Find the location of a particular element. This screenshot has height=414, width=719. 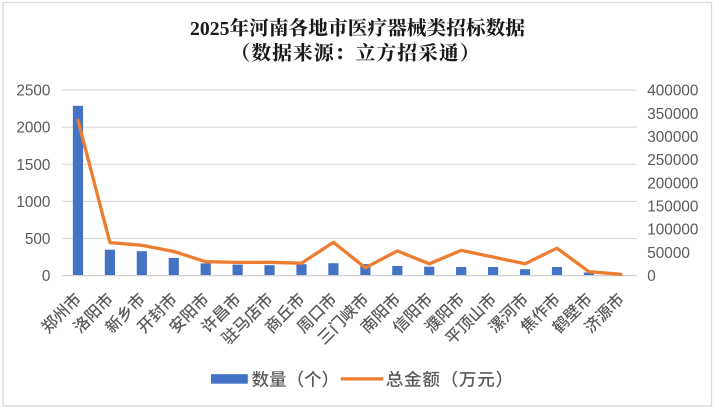

svg-text: 2500 is located at coordinates (33, 91).